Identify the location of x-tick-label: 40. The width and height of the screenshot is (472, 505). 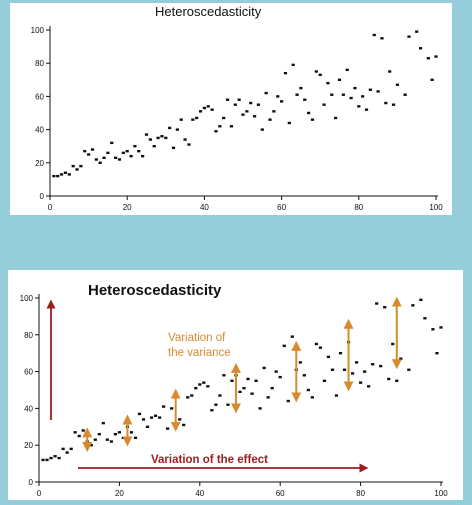
(199, 493).